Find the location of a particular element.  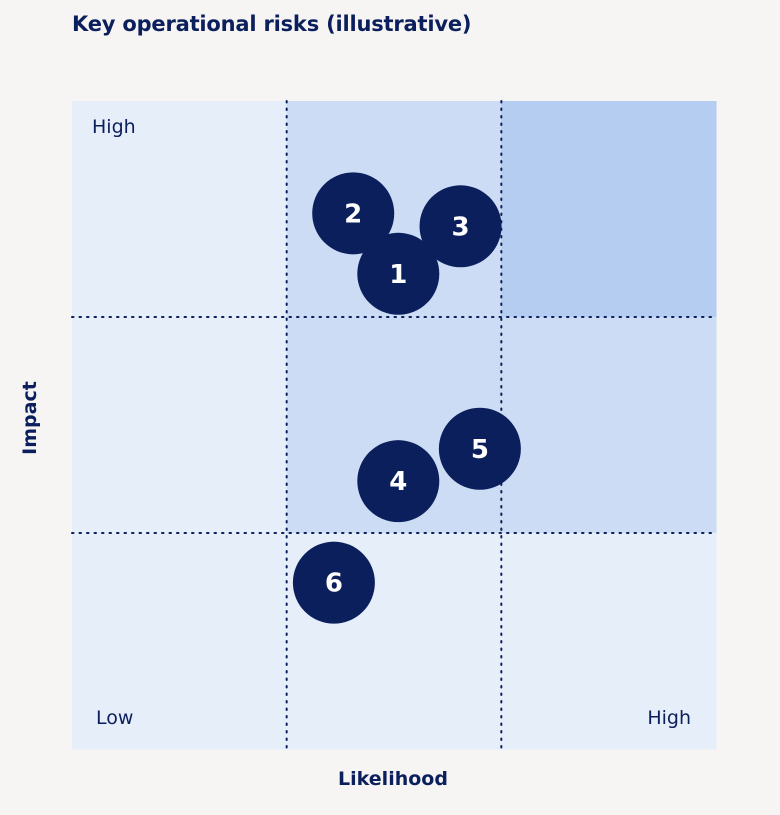

risk-marker-5: 5 is located at coordinates (479, 448).